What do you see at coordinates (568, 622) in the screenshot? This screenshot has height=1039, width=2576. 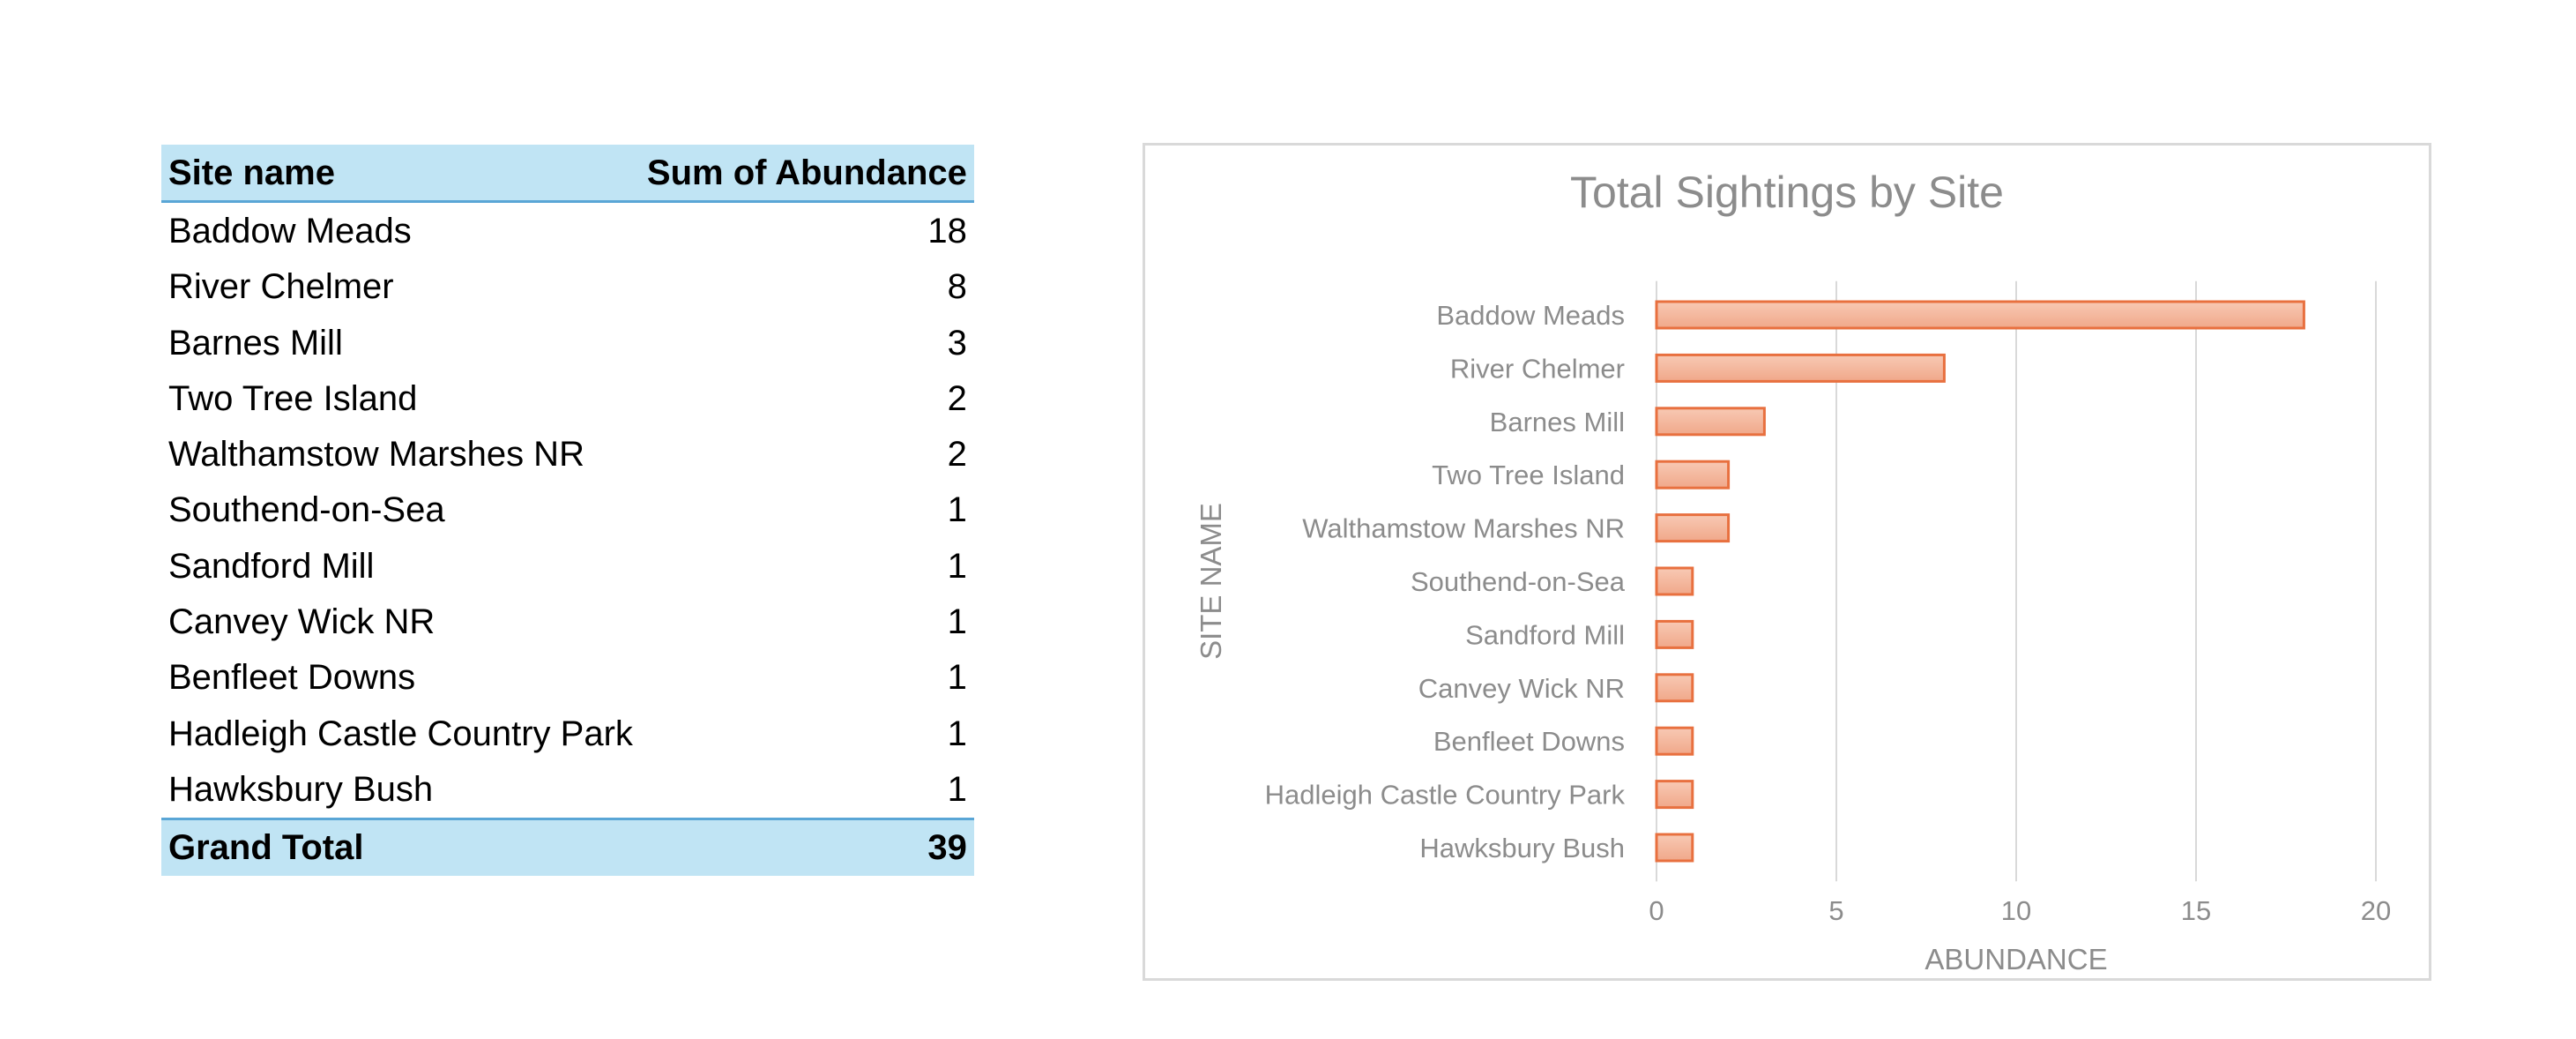 I see `table-row: Canvey Wick NR 1` at bounding box center [568, 622].